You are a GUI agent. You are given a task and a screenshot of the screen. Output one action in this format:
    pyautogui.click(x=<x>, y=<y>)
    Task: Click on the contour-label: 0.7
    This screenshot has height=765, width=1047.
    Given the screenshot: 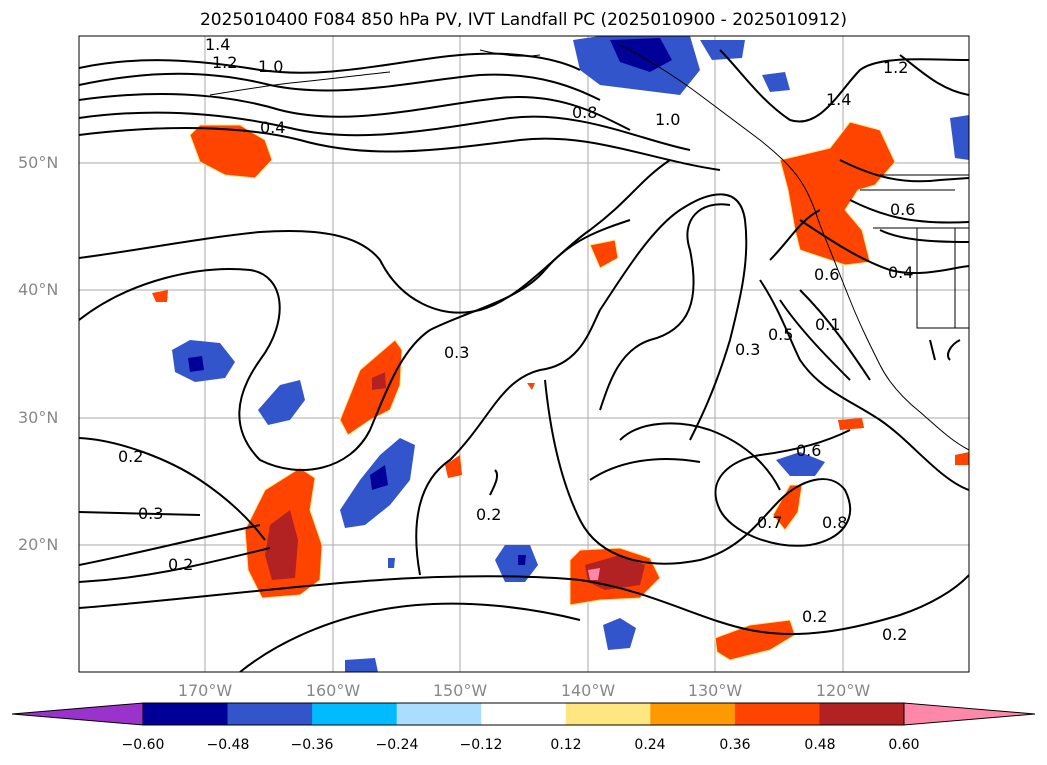 What is the action you would take?
    pyautogui.click(x=769, y=522)
    